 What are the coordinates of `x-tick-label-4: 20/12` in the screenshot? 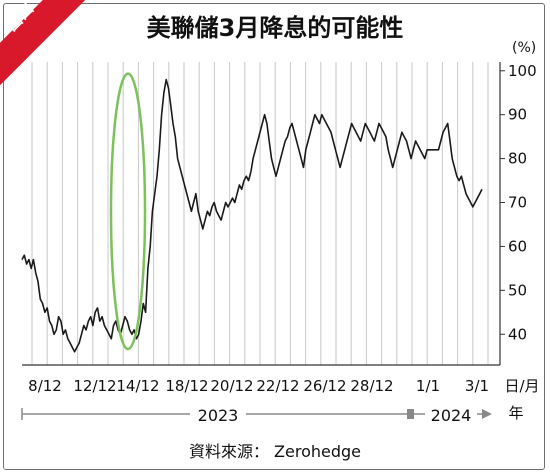 It's located at (231, 386).